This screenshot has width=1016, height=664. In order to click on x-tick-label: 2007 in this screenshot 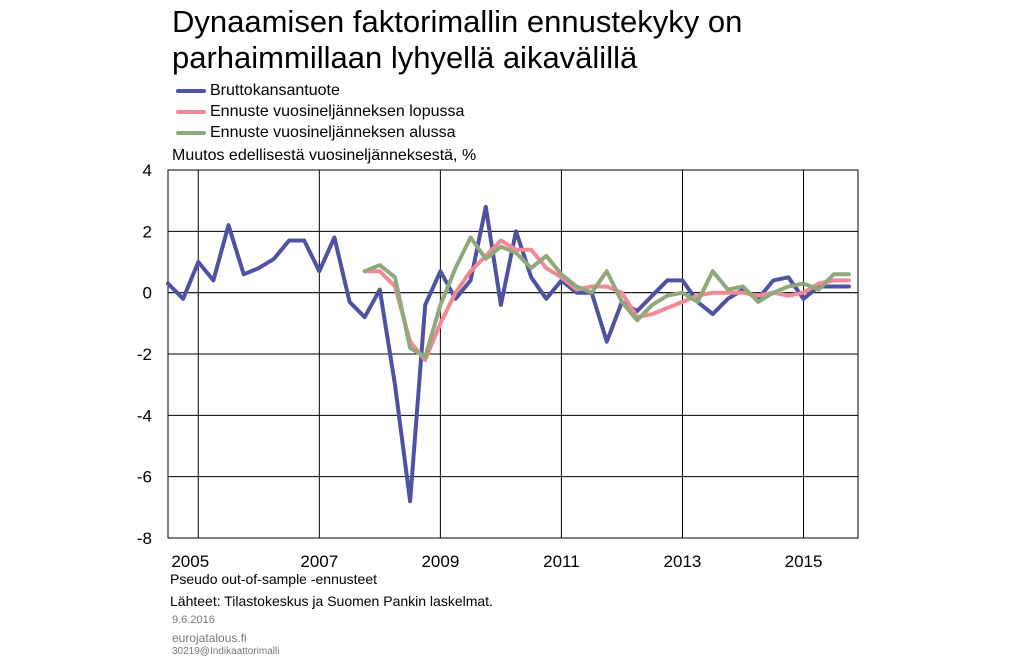, I will do `click(319, 561)`.